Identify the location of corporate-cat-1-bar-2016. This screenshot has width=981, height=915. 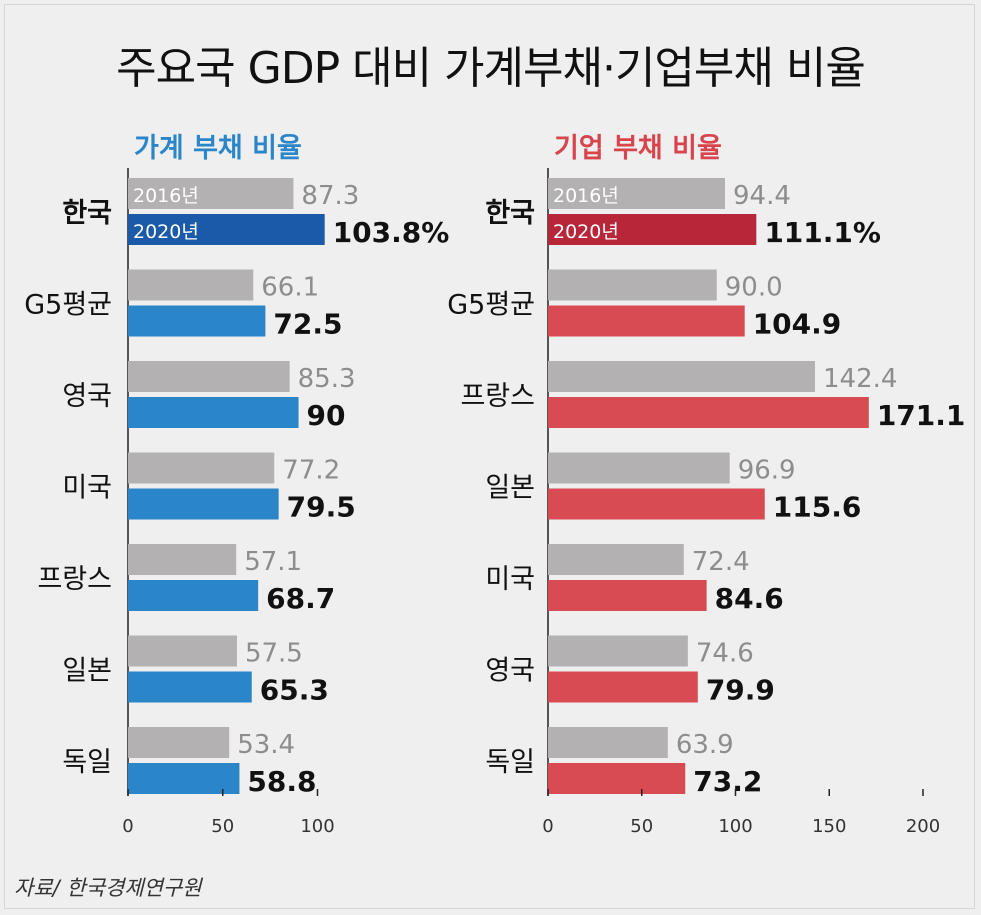
(632, 285).